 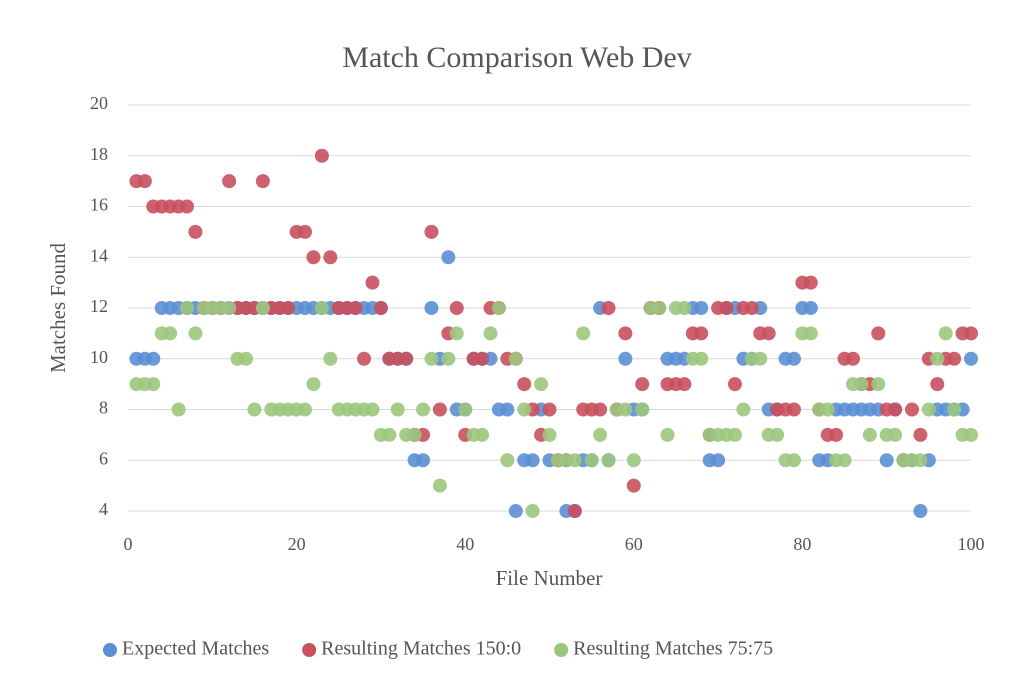 I want to click on x-tick-label: 100, so click(x=971, y=544).